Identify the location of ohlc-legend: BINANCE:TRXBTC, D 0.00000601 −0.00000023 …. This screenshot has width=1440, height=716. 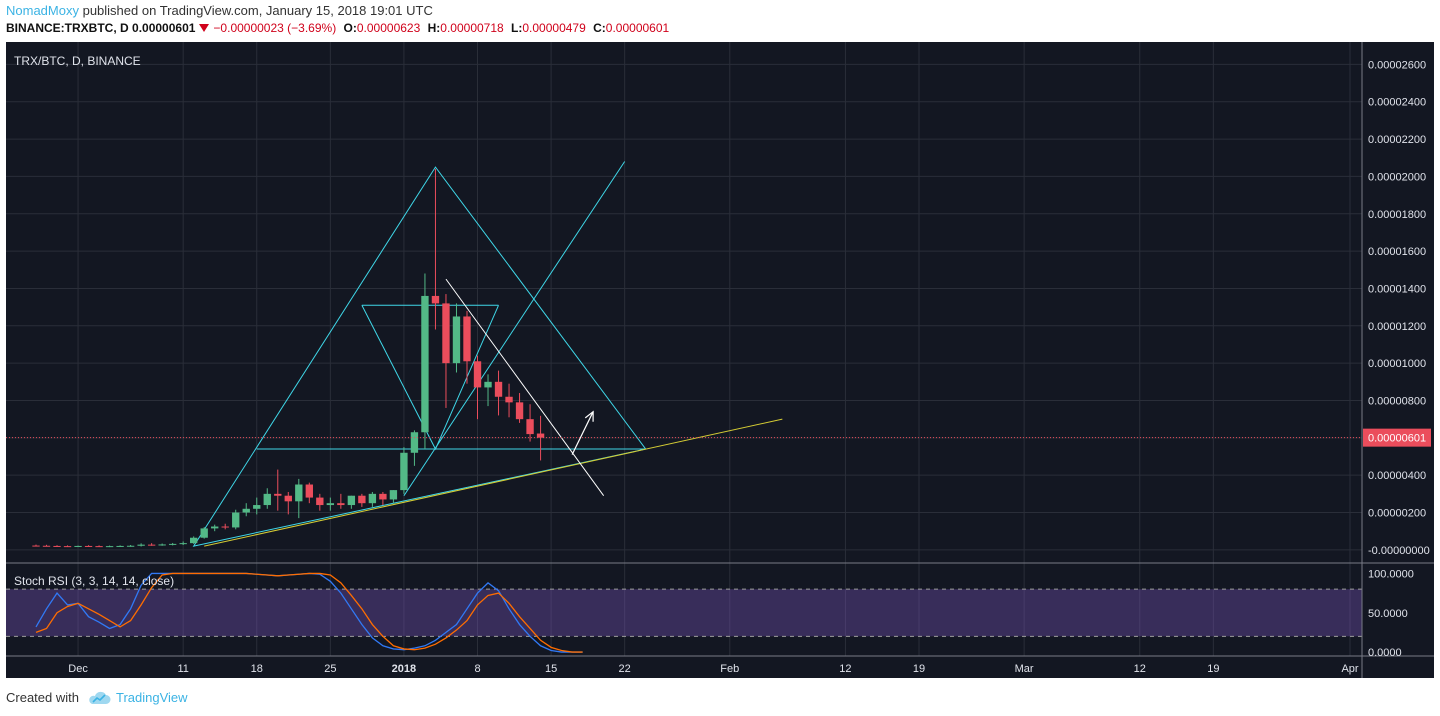
(337, 28).